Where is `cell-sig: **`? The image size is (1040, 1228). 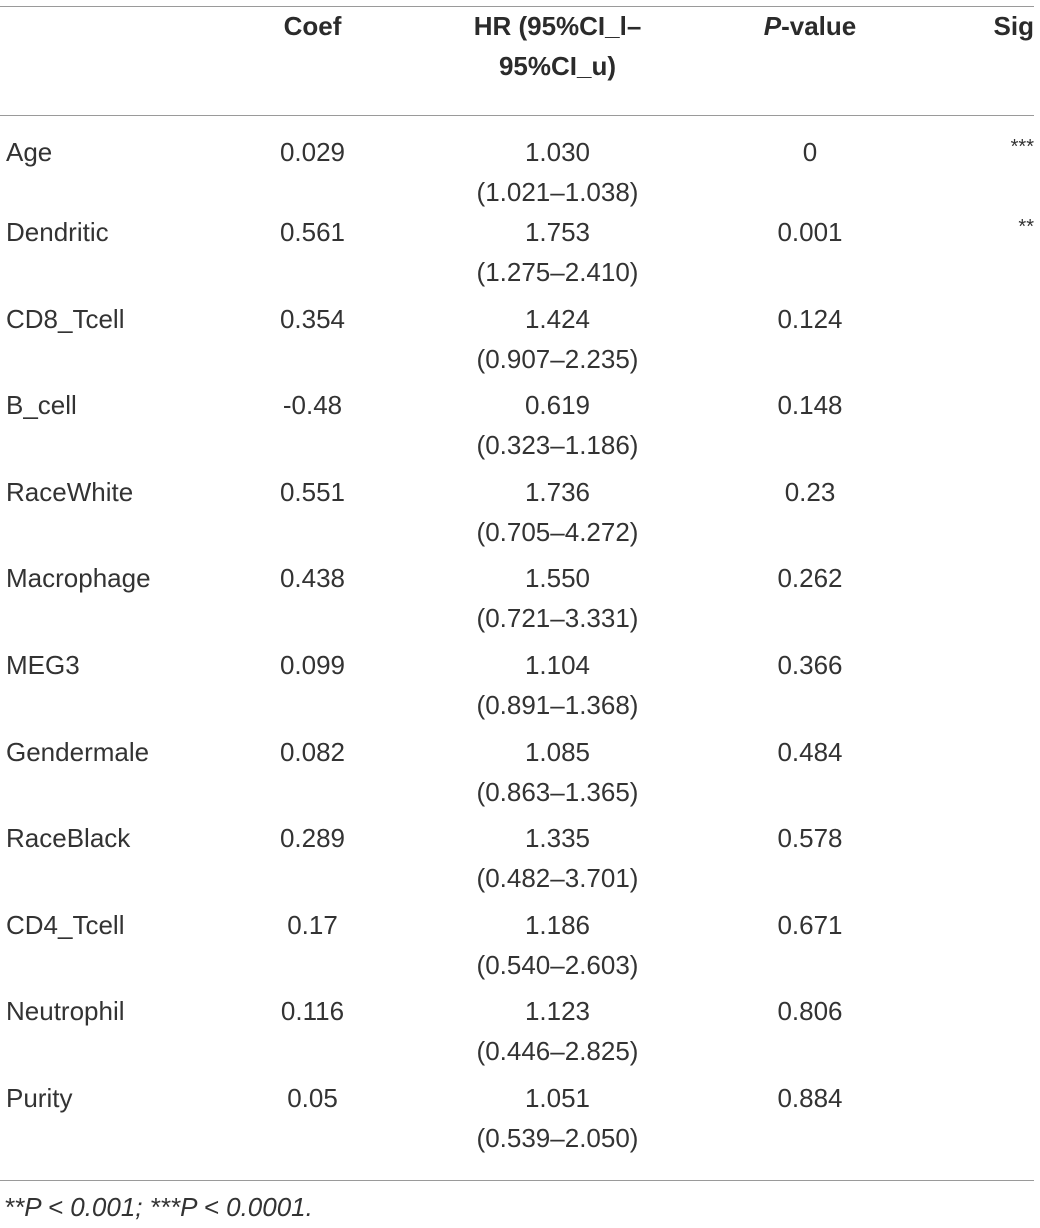 cell-sig: ** is located at coordinates (1026, 227).